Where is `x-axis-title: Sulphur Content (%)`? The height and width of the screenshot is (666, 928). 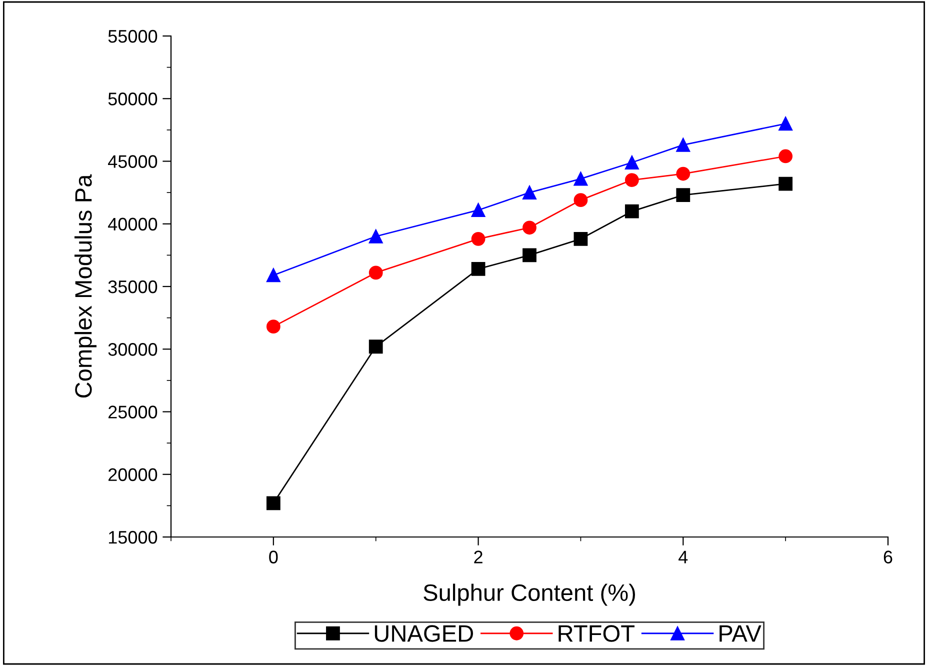 x-axis-title: Sulphur Content (%) is located at coordinates (529, 595).